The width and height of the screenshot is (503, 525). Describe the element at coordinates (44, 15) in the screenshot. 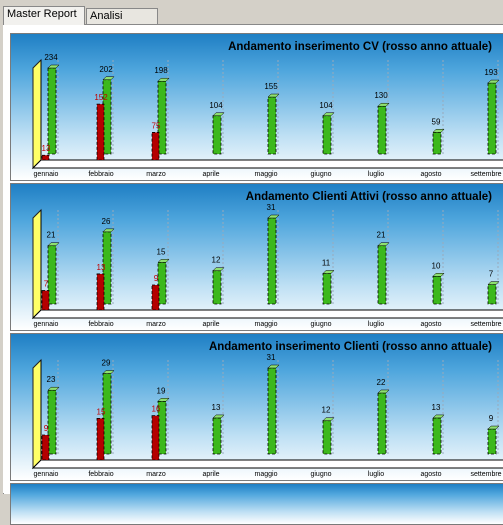

I see `tab-master-report: Master Report` at that location.